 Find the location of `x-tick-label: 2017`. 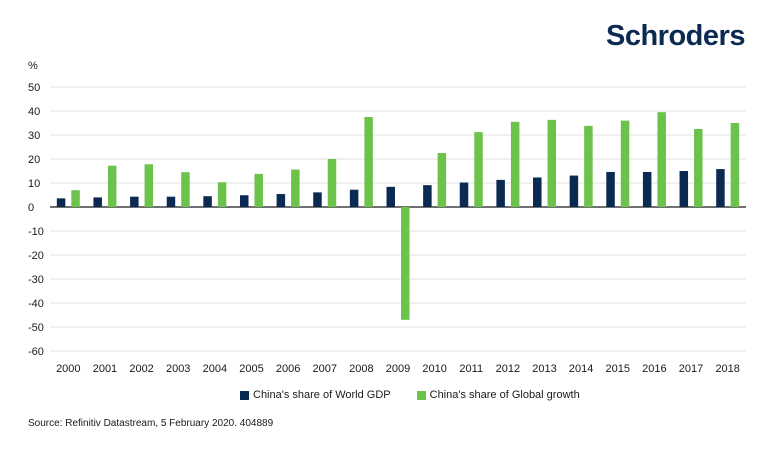

x-tick-label: 2017 is located at coordinates (691, 369).